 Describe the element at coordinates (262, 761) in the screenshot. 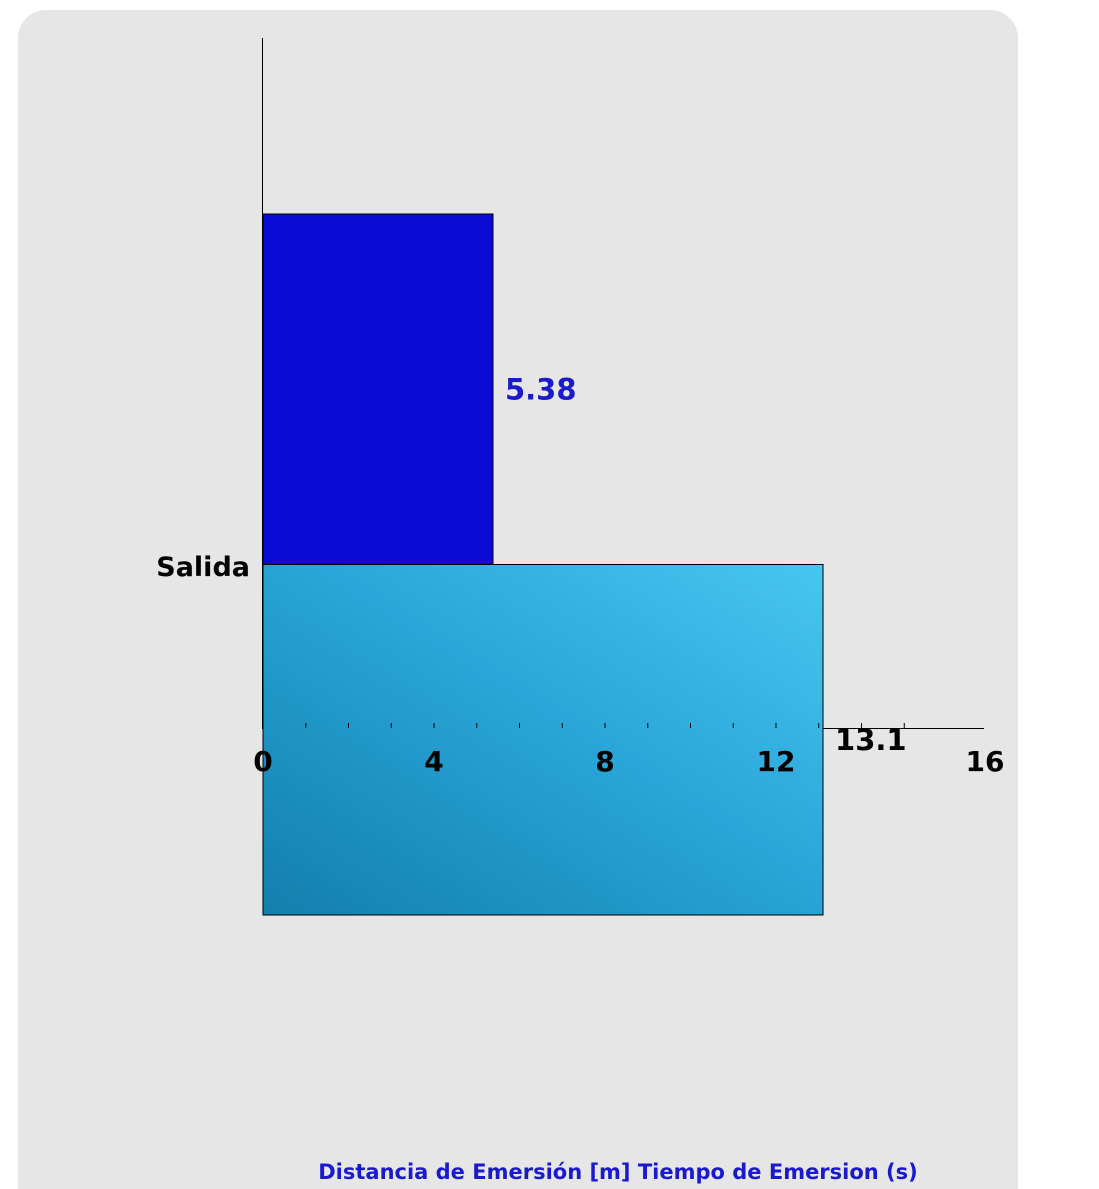

I see `x-tick-label: 0` at that location.